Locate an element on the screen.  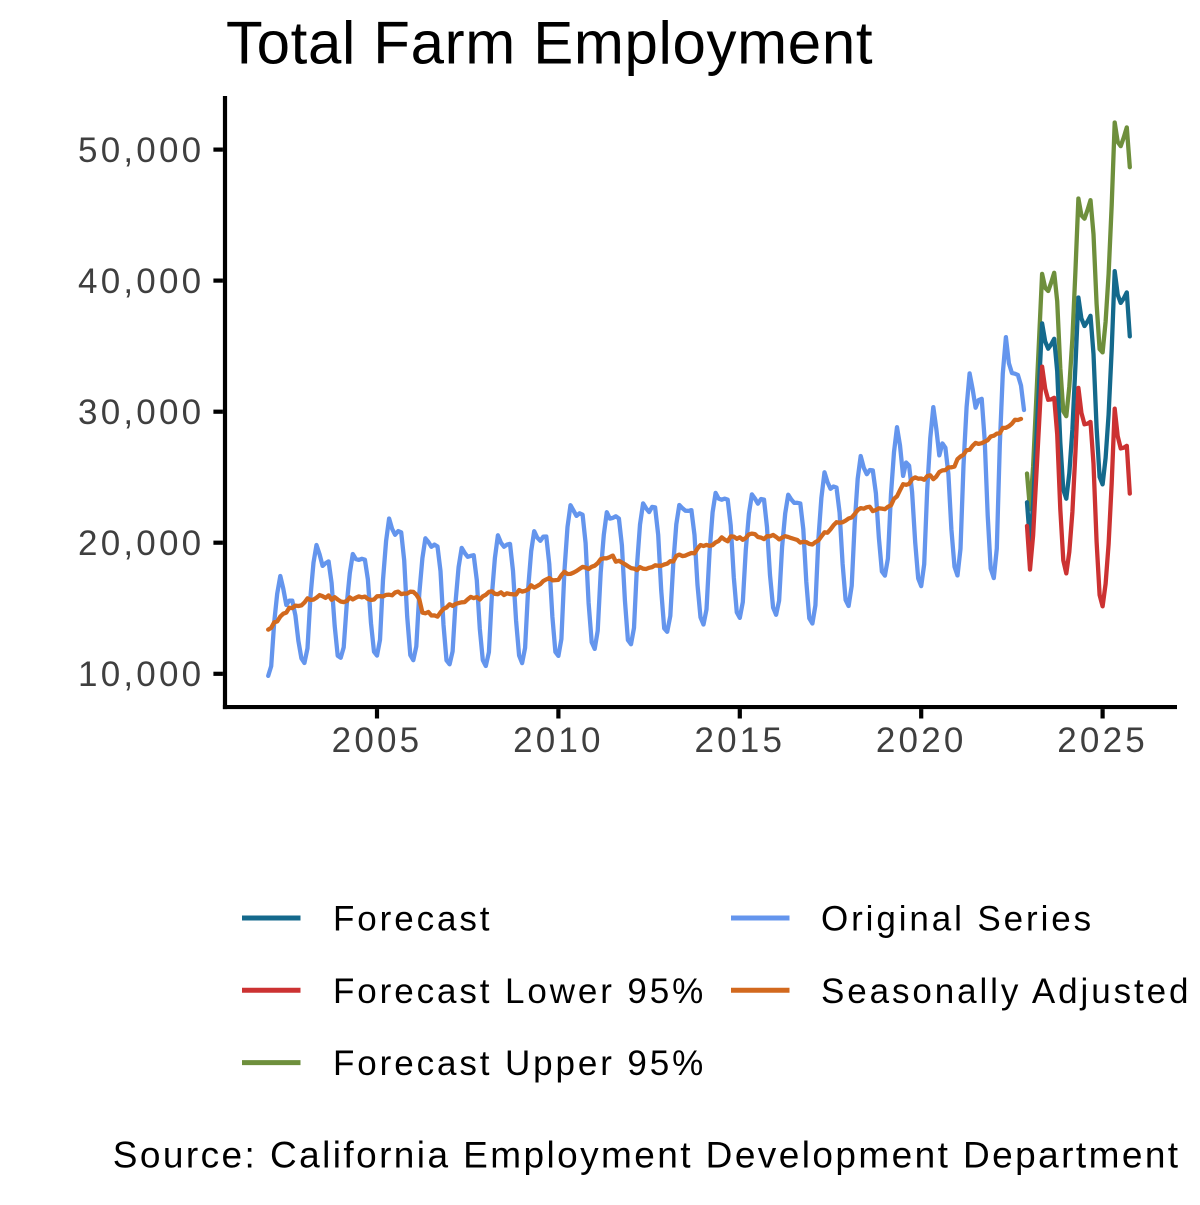
svg-text: 2025 is located at coordinates (1102, 740).